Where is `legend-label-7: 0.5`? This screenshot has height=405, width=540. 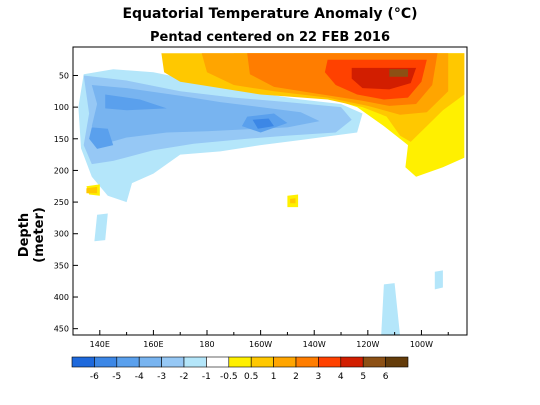 legend-label-7: 0.5 is located at coordinates (251, 377).